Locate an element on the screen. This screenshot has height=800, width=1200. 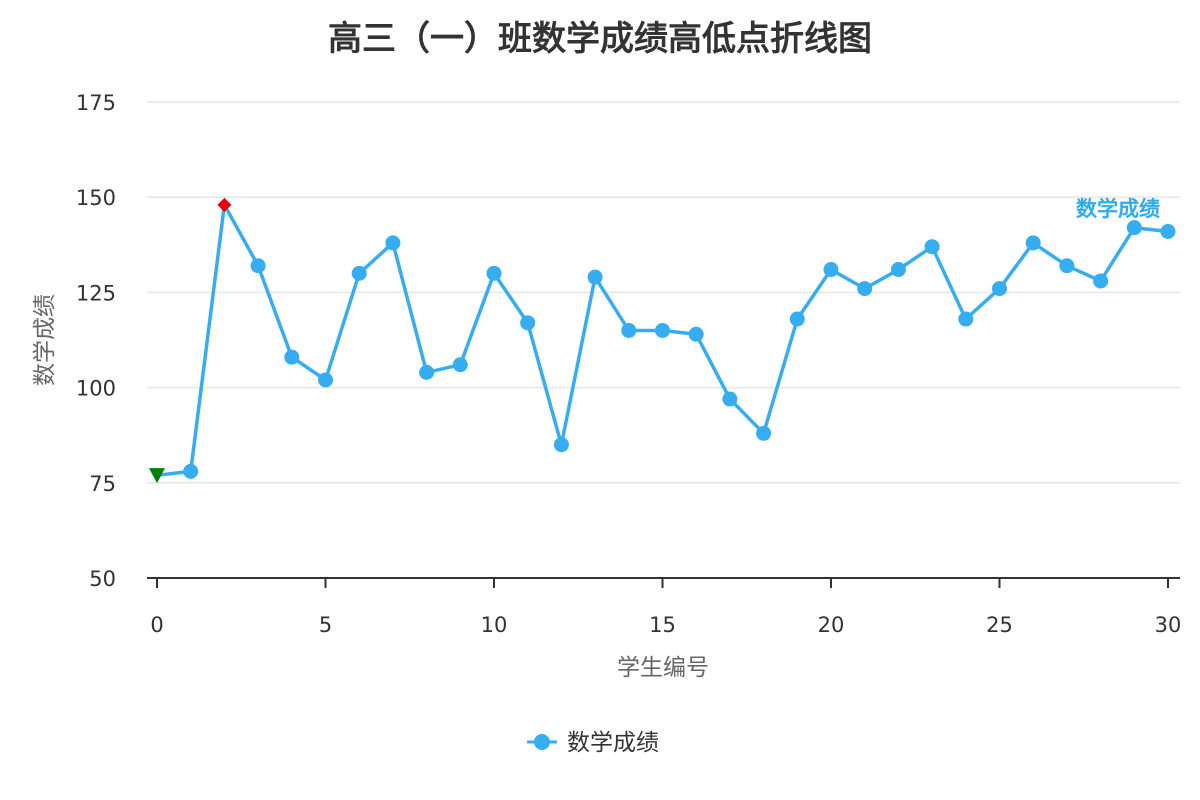
x-tick-label: 20 is located at coordinates (831, 625).